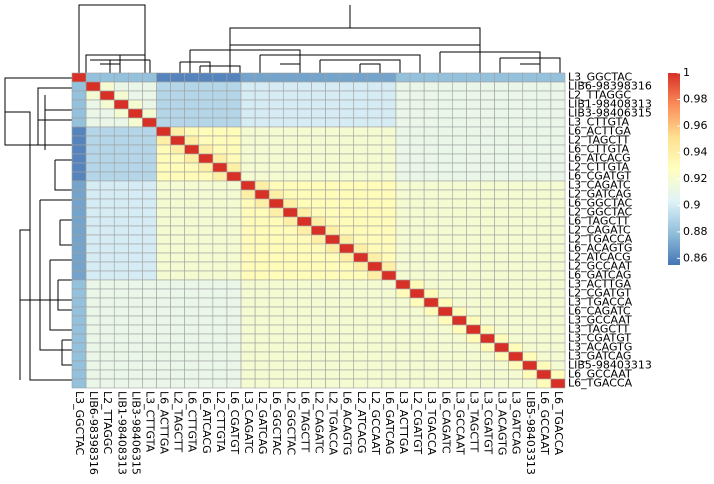 This screenshot has height=484, width=714. Describe the element at coordinates (599, 293) in the screenshot. I see `row-label: L2_CGATGT` at that location.